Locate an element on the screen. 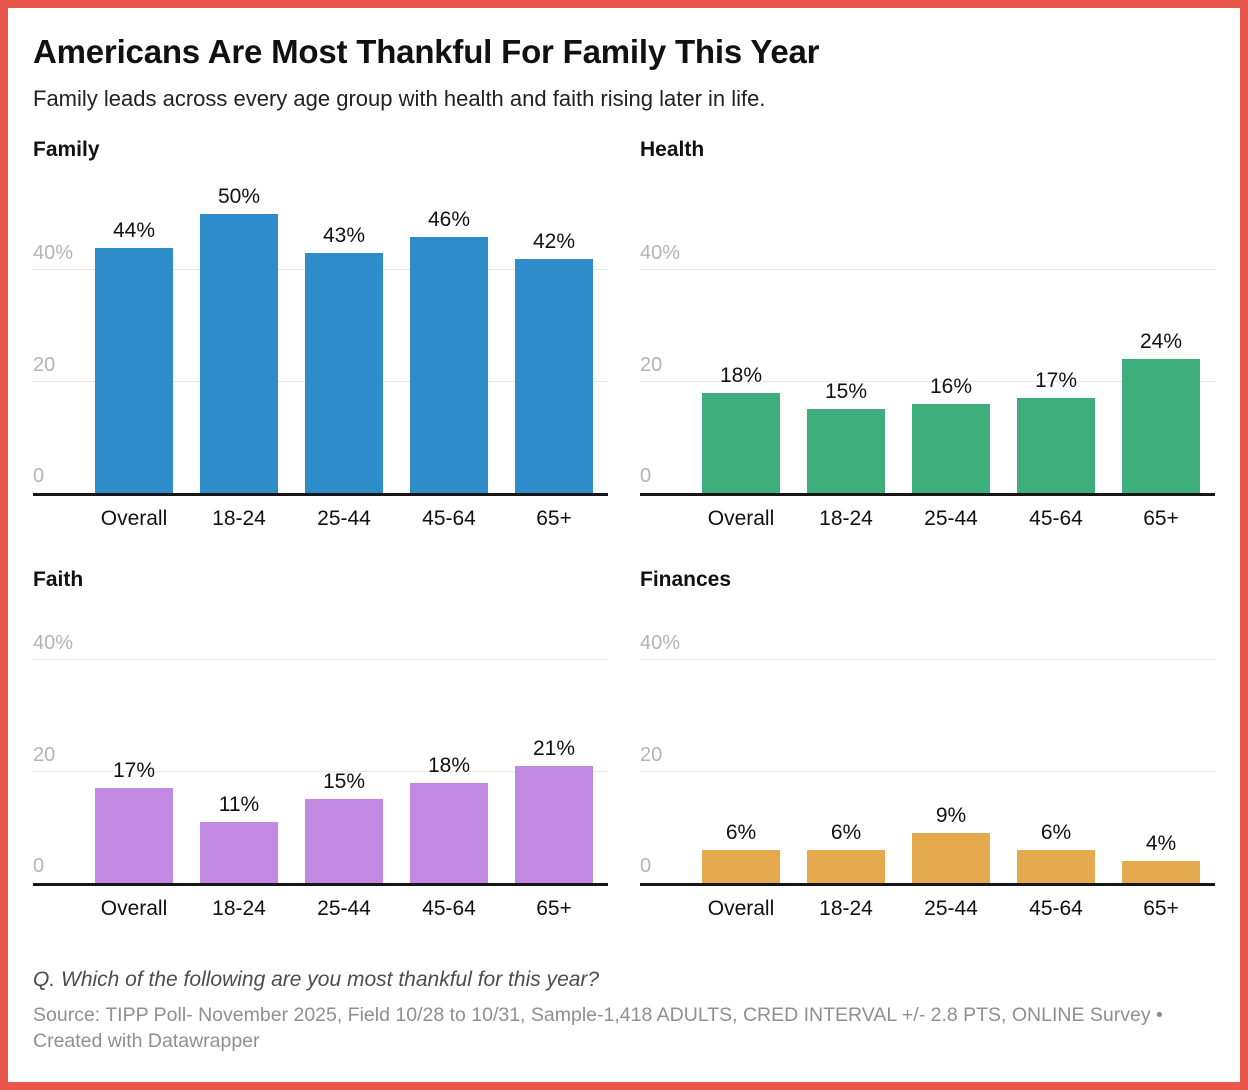 The height and width of the screenshot is (1090, 1248). bar-overall: 17% is located at coordinates (134, 821).